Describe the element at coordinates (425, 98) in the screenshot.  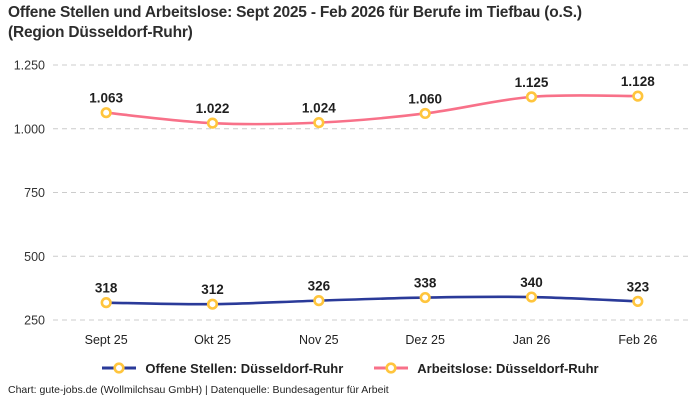
I see `data-point-label: 1.060` at that location.